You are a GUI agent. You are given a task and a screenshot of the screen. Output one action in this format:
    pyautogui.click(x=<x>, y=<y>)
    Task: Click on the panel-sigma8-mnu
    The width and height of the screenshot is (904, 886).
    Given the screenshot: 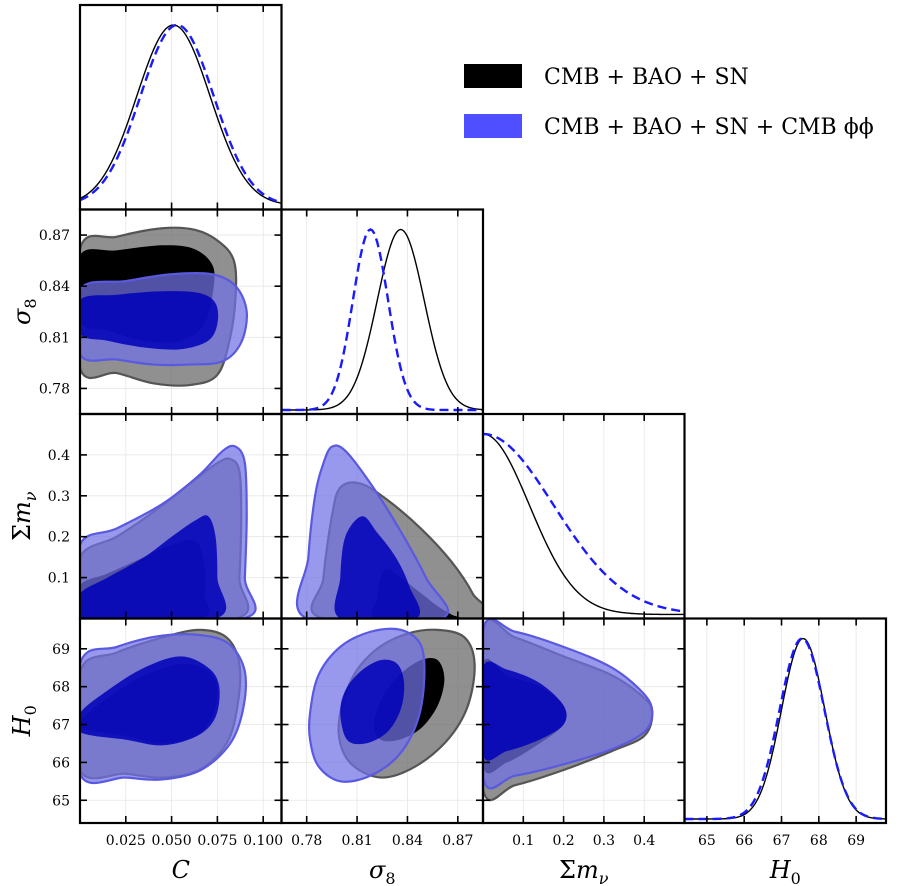 What is the action you would take?
    pyautogui.click(x=382, y=516)
    